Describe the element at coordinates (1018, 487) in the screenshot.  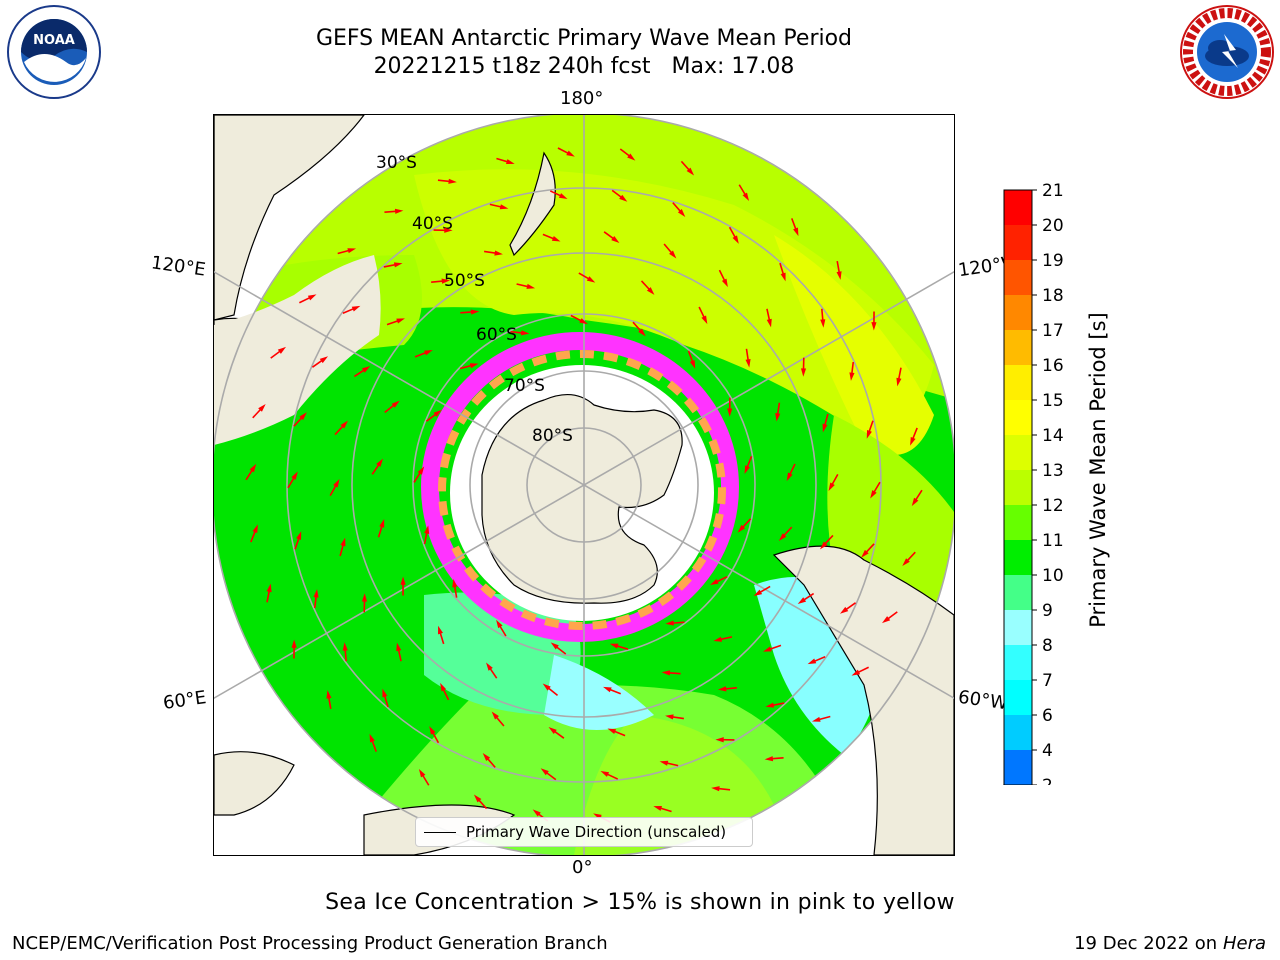
I see `colorbar-frame` at that location.